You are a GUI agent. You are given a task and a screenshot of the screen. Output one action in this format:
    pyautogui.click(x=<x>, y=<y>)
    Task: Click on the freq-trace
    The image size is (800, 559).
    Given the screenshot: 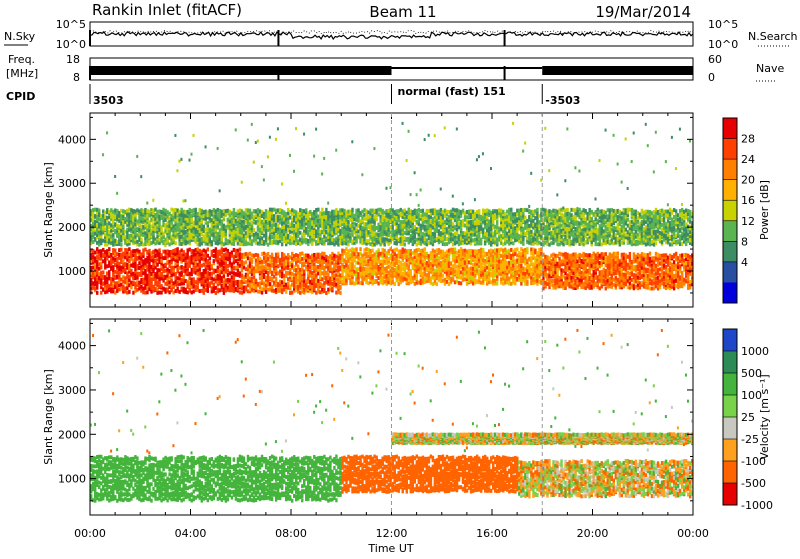 What is the action you would take?
    pyautogui.click(x=391, y=73)
    